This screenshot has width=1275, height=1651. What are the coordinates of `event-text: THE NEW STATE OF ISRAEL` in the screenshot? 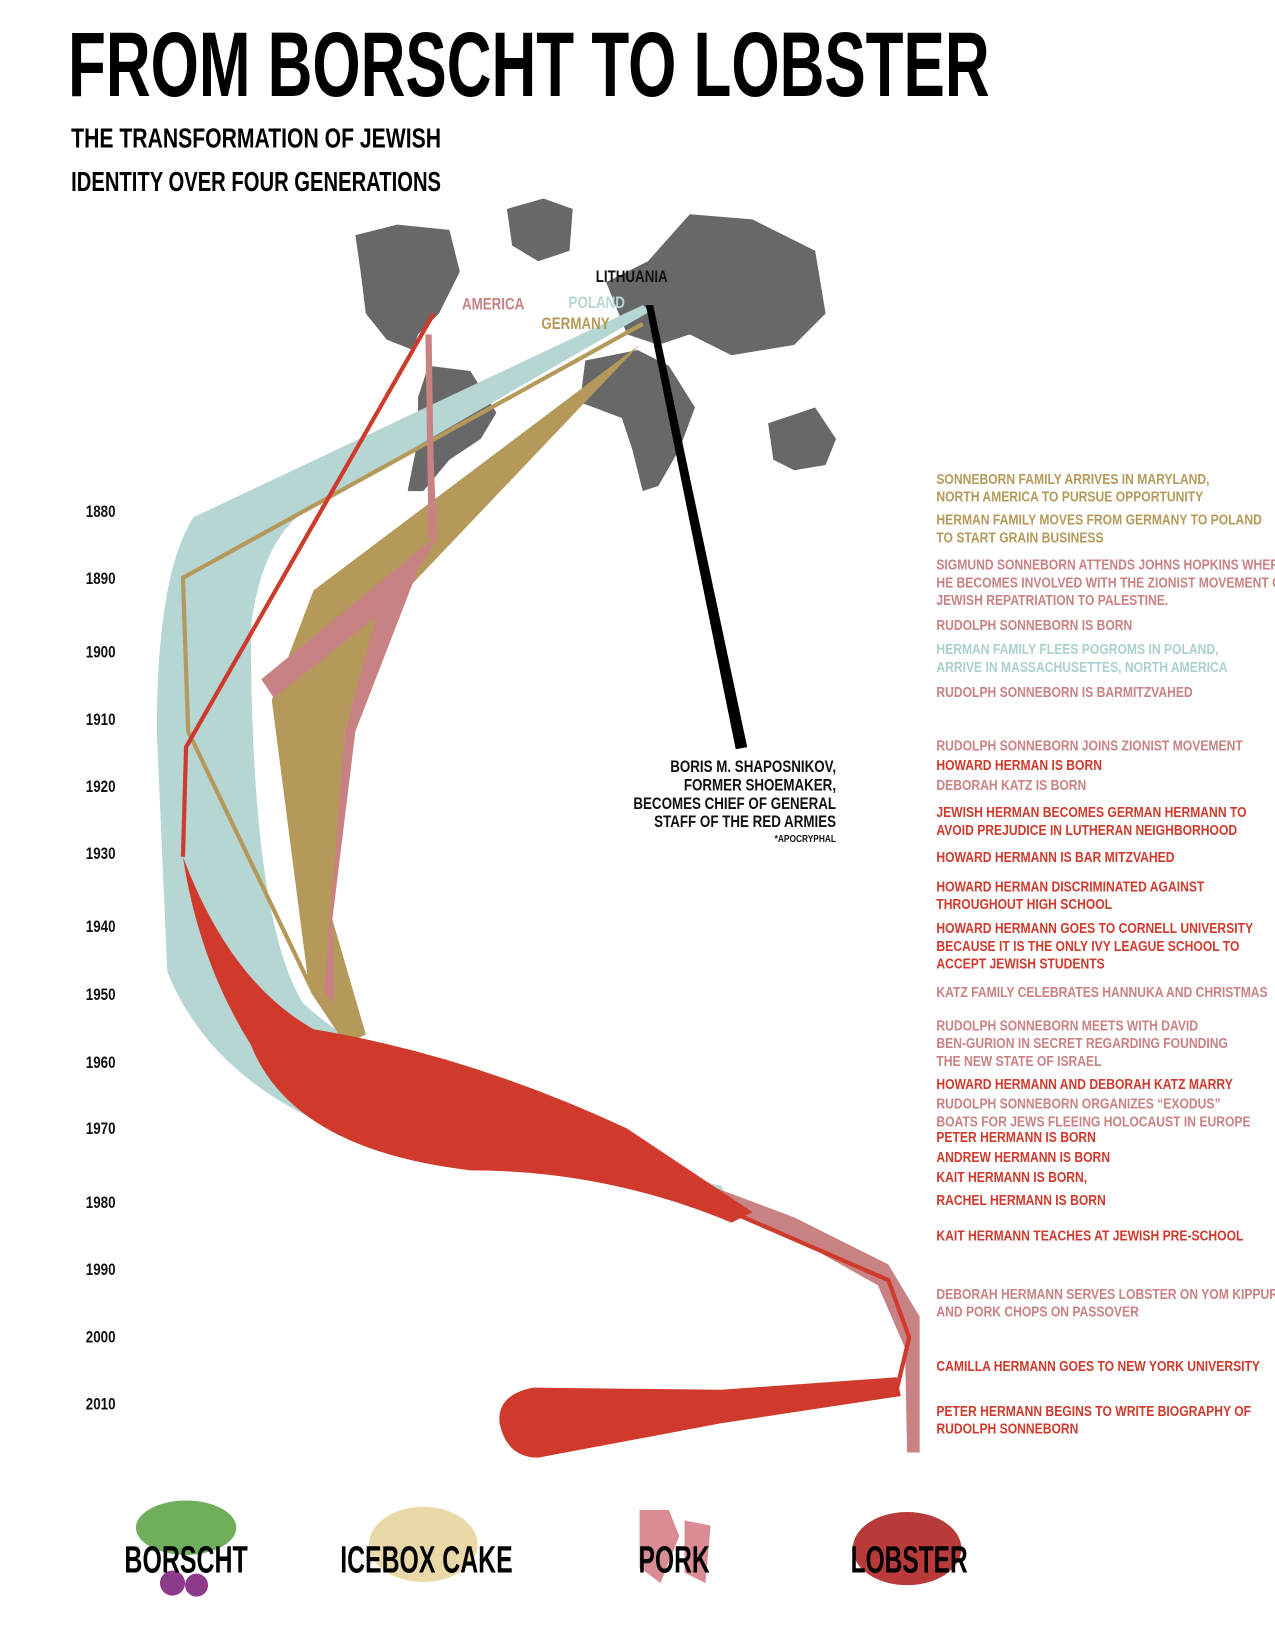 It's located at (1018, 1061).